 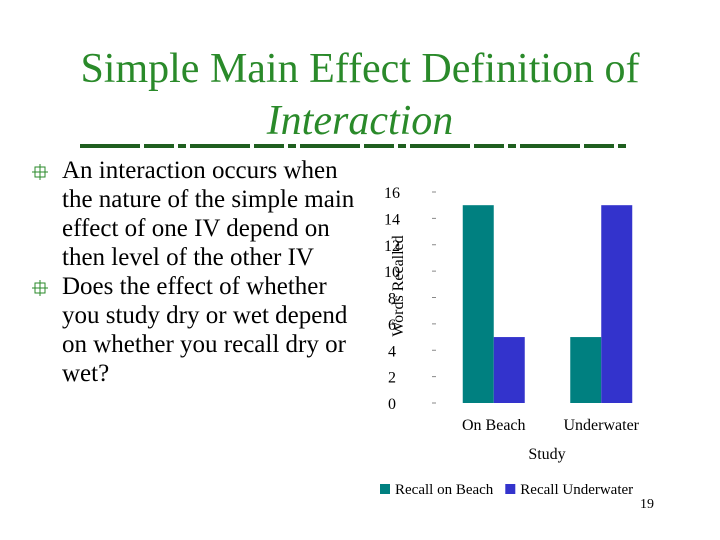 What do you see at coordinates (392, 325) in the screenshot?
I see `y-tick-label: 6` at bounding box center [392, 325].